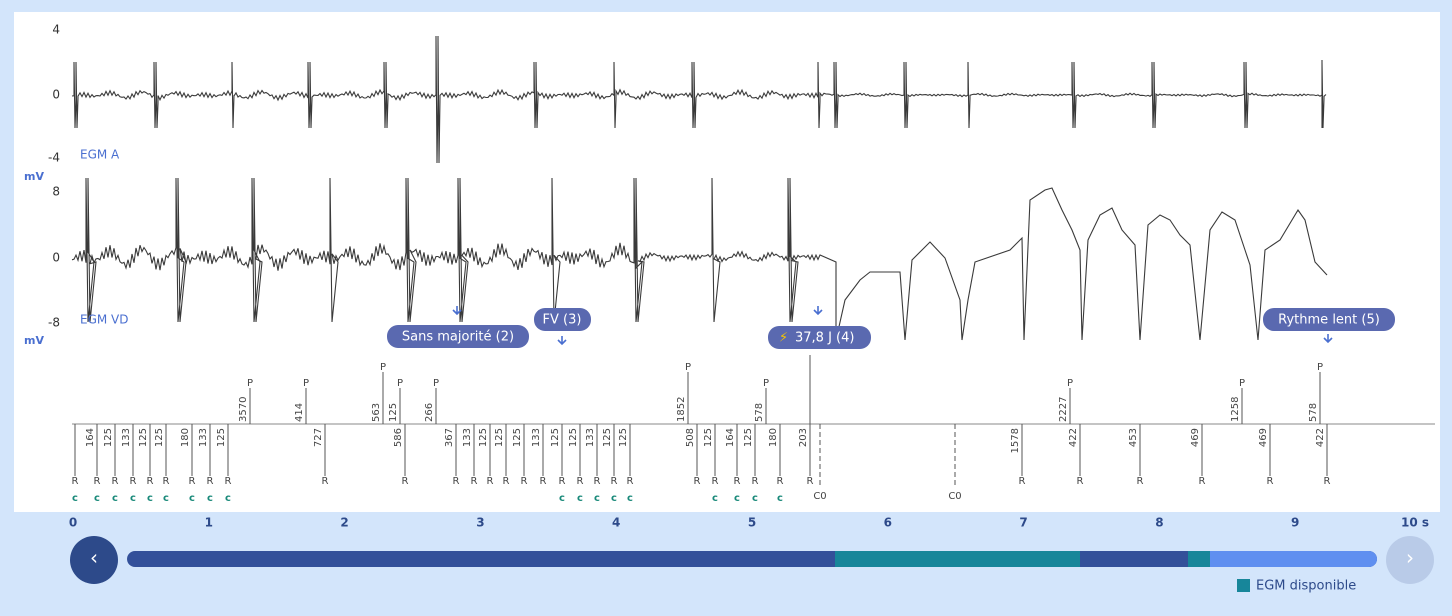 The width and height of the screenshot is (1452, 616). I want to click on legend-label: EGM disponible, so click(1306, 586).